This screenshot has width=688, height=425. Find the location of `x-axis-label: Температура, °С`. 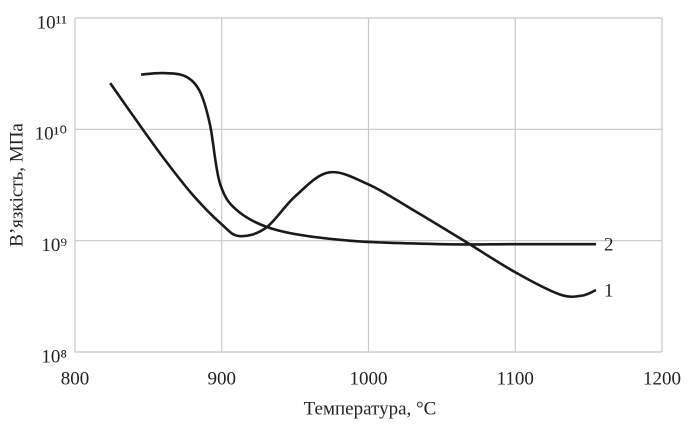

x-axis-label: Температура, °С is located at coordinates (370, 408).